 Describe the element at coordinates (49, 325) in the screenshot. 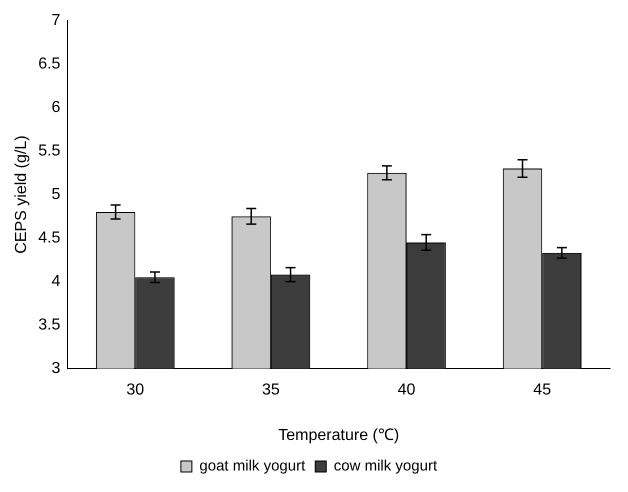

I see `y-tick-label: 3.5` at that location.